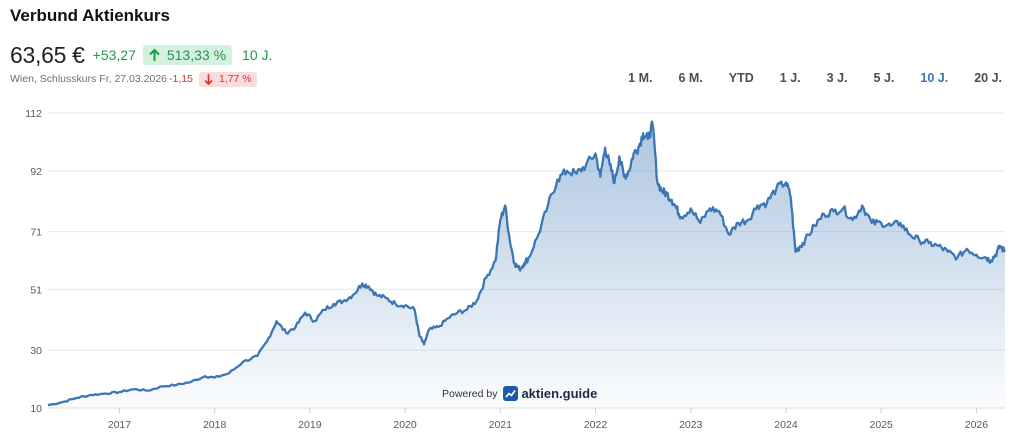  I want to click on x-tick-label: 2021, so click(501, 425).